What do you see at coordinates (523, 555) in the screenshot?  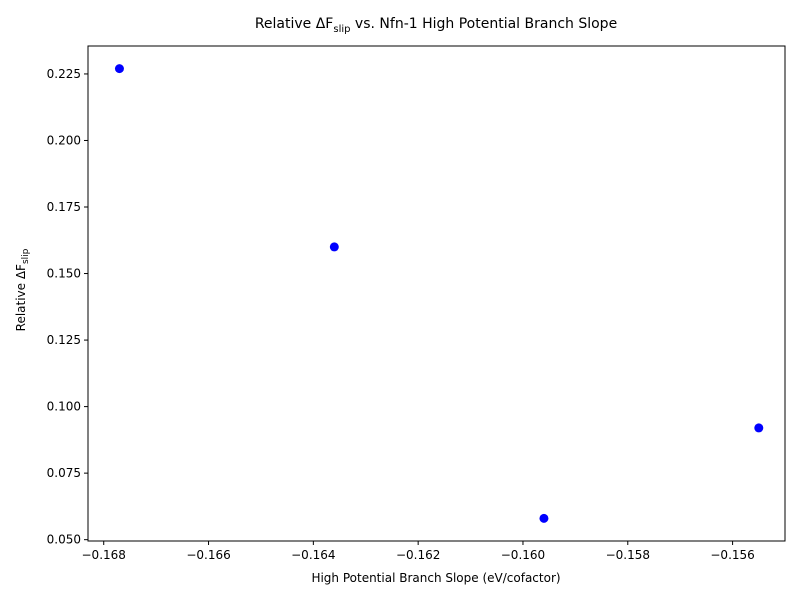 I see `x-tick-label: −0.160` at bounding box center [523, 555].